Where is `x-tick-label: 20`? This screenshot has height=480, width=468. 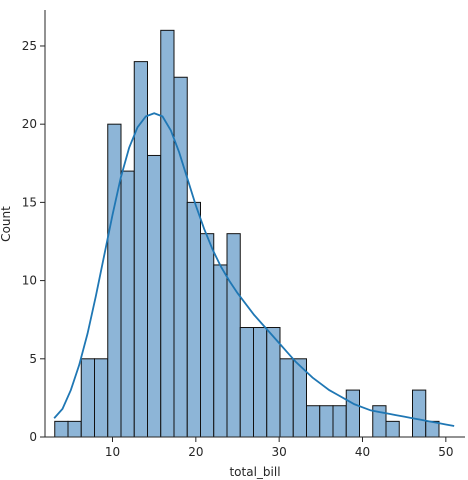
x-tick-label: 20 is located at coordinates (195, 452).